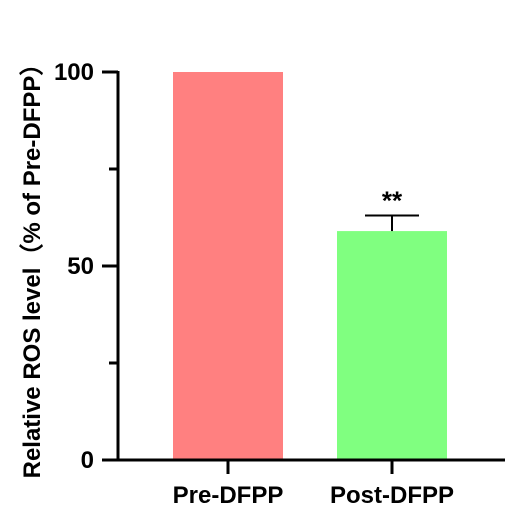  Describe the element at coordinates (32, 265) in the screenshot. I see `y-axis-label: Relative ROS level（% of Pre-DFPP）` at that location.